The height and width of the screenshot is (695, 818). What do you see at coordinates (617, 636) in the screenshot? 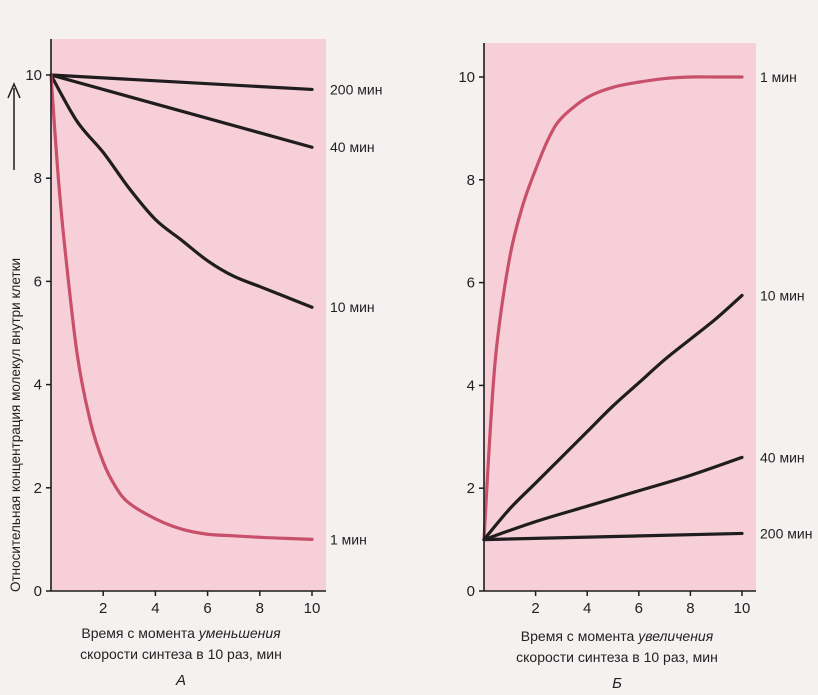
I see `x-axis-label-line1: Время с момента увеличения` at bounding box center [617, 636].